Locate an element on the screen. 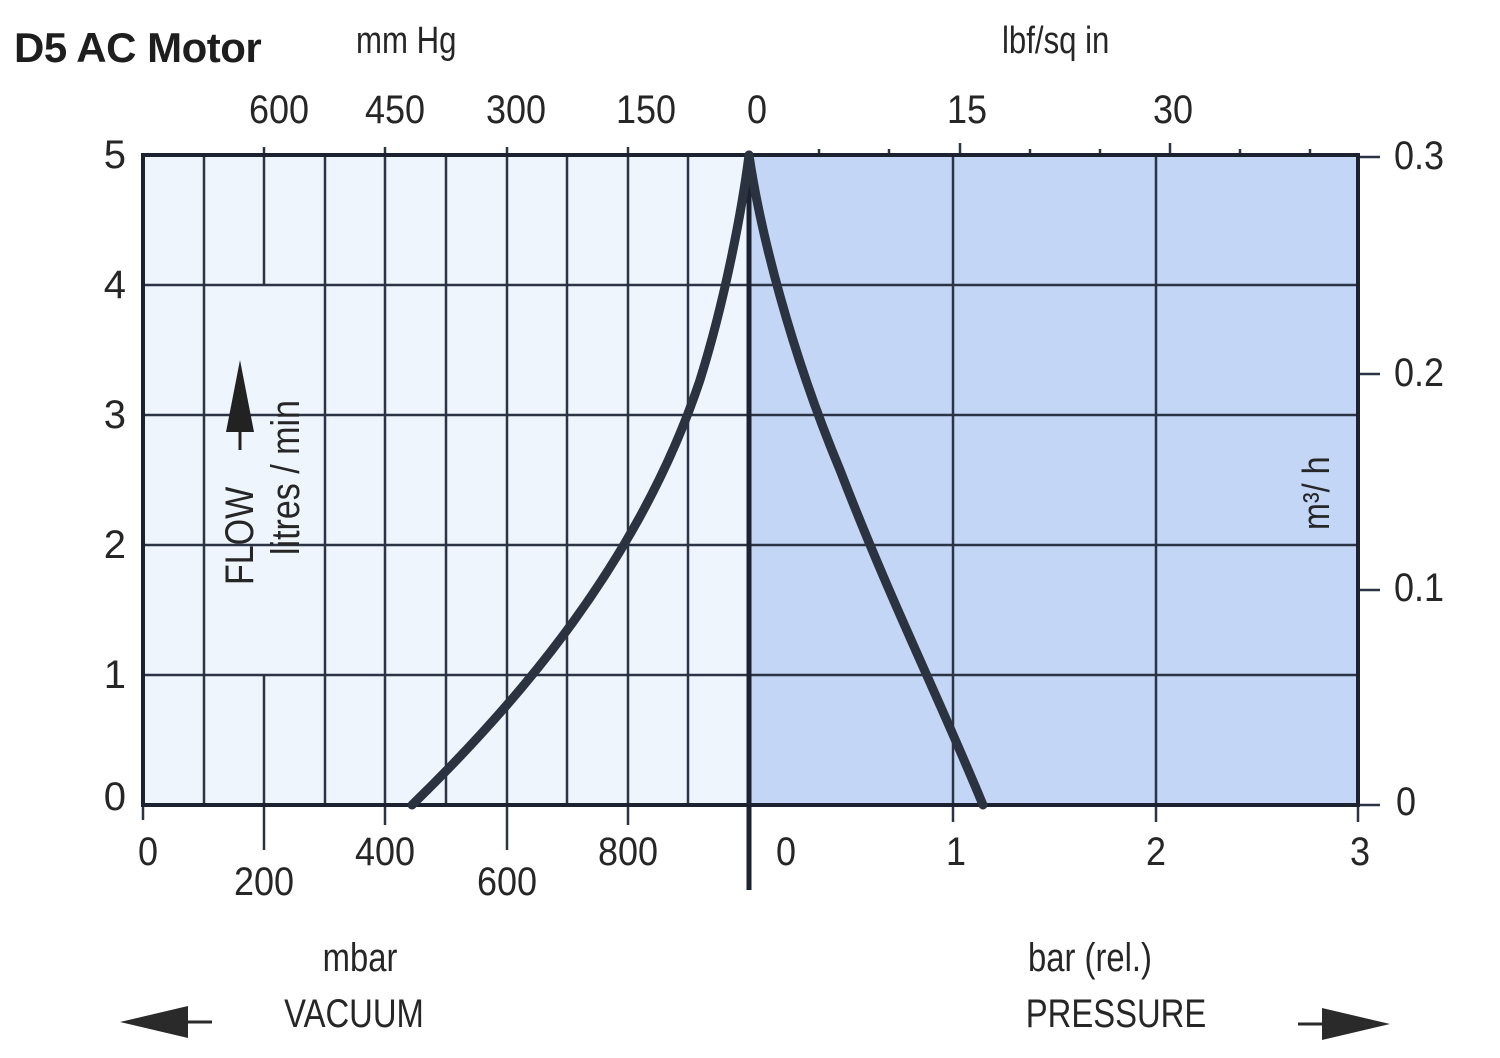  y-tick-4: 4 is located at coordinates (114, 285).